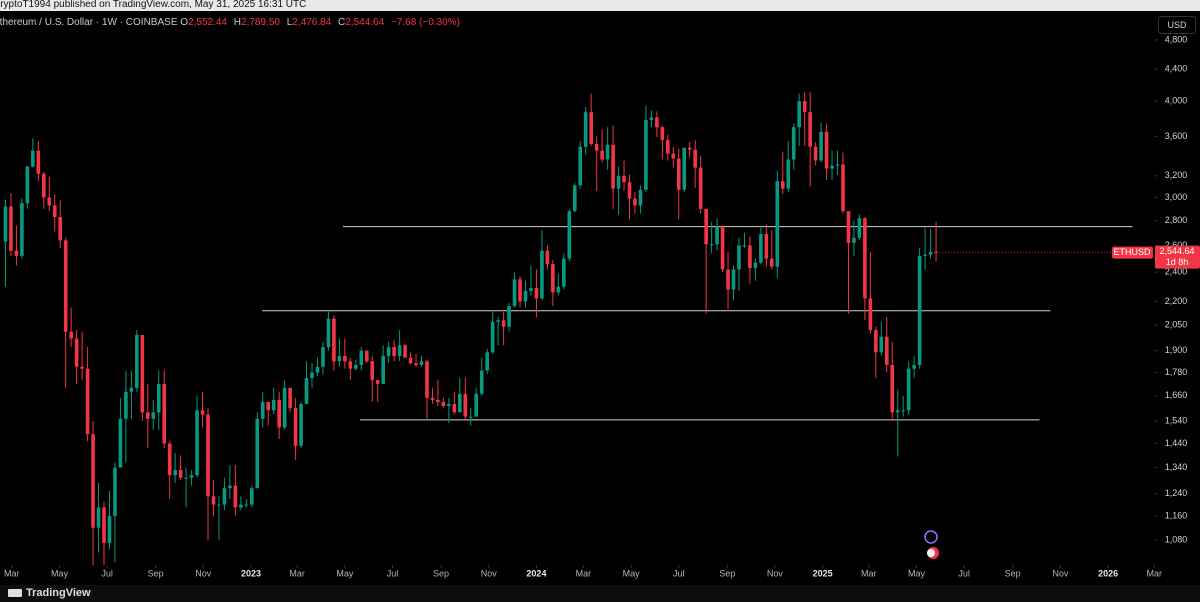  What do you see at coordinates (931, 553) in the screenshot?
I see `event-icon-inner` at bounding box center [931, 553].